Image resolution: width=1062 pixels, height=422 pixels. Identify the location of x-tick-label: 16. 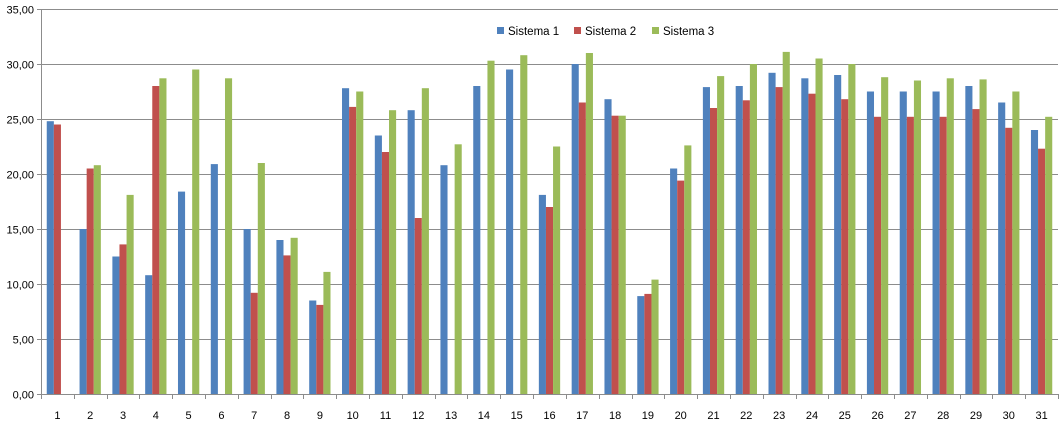
(549, 416).